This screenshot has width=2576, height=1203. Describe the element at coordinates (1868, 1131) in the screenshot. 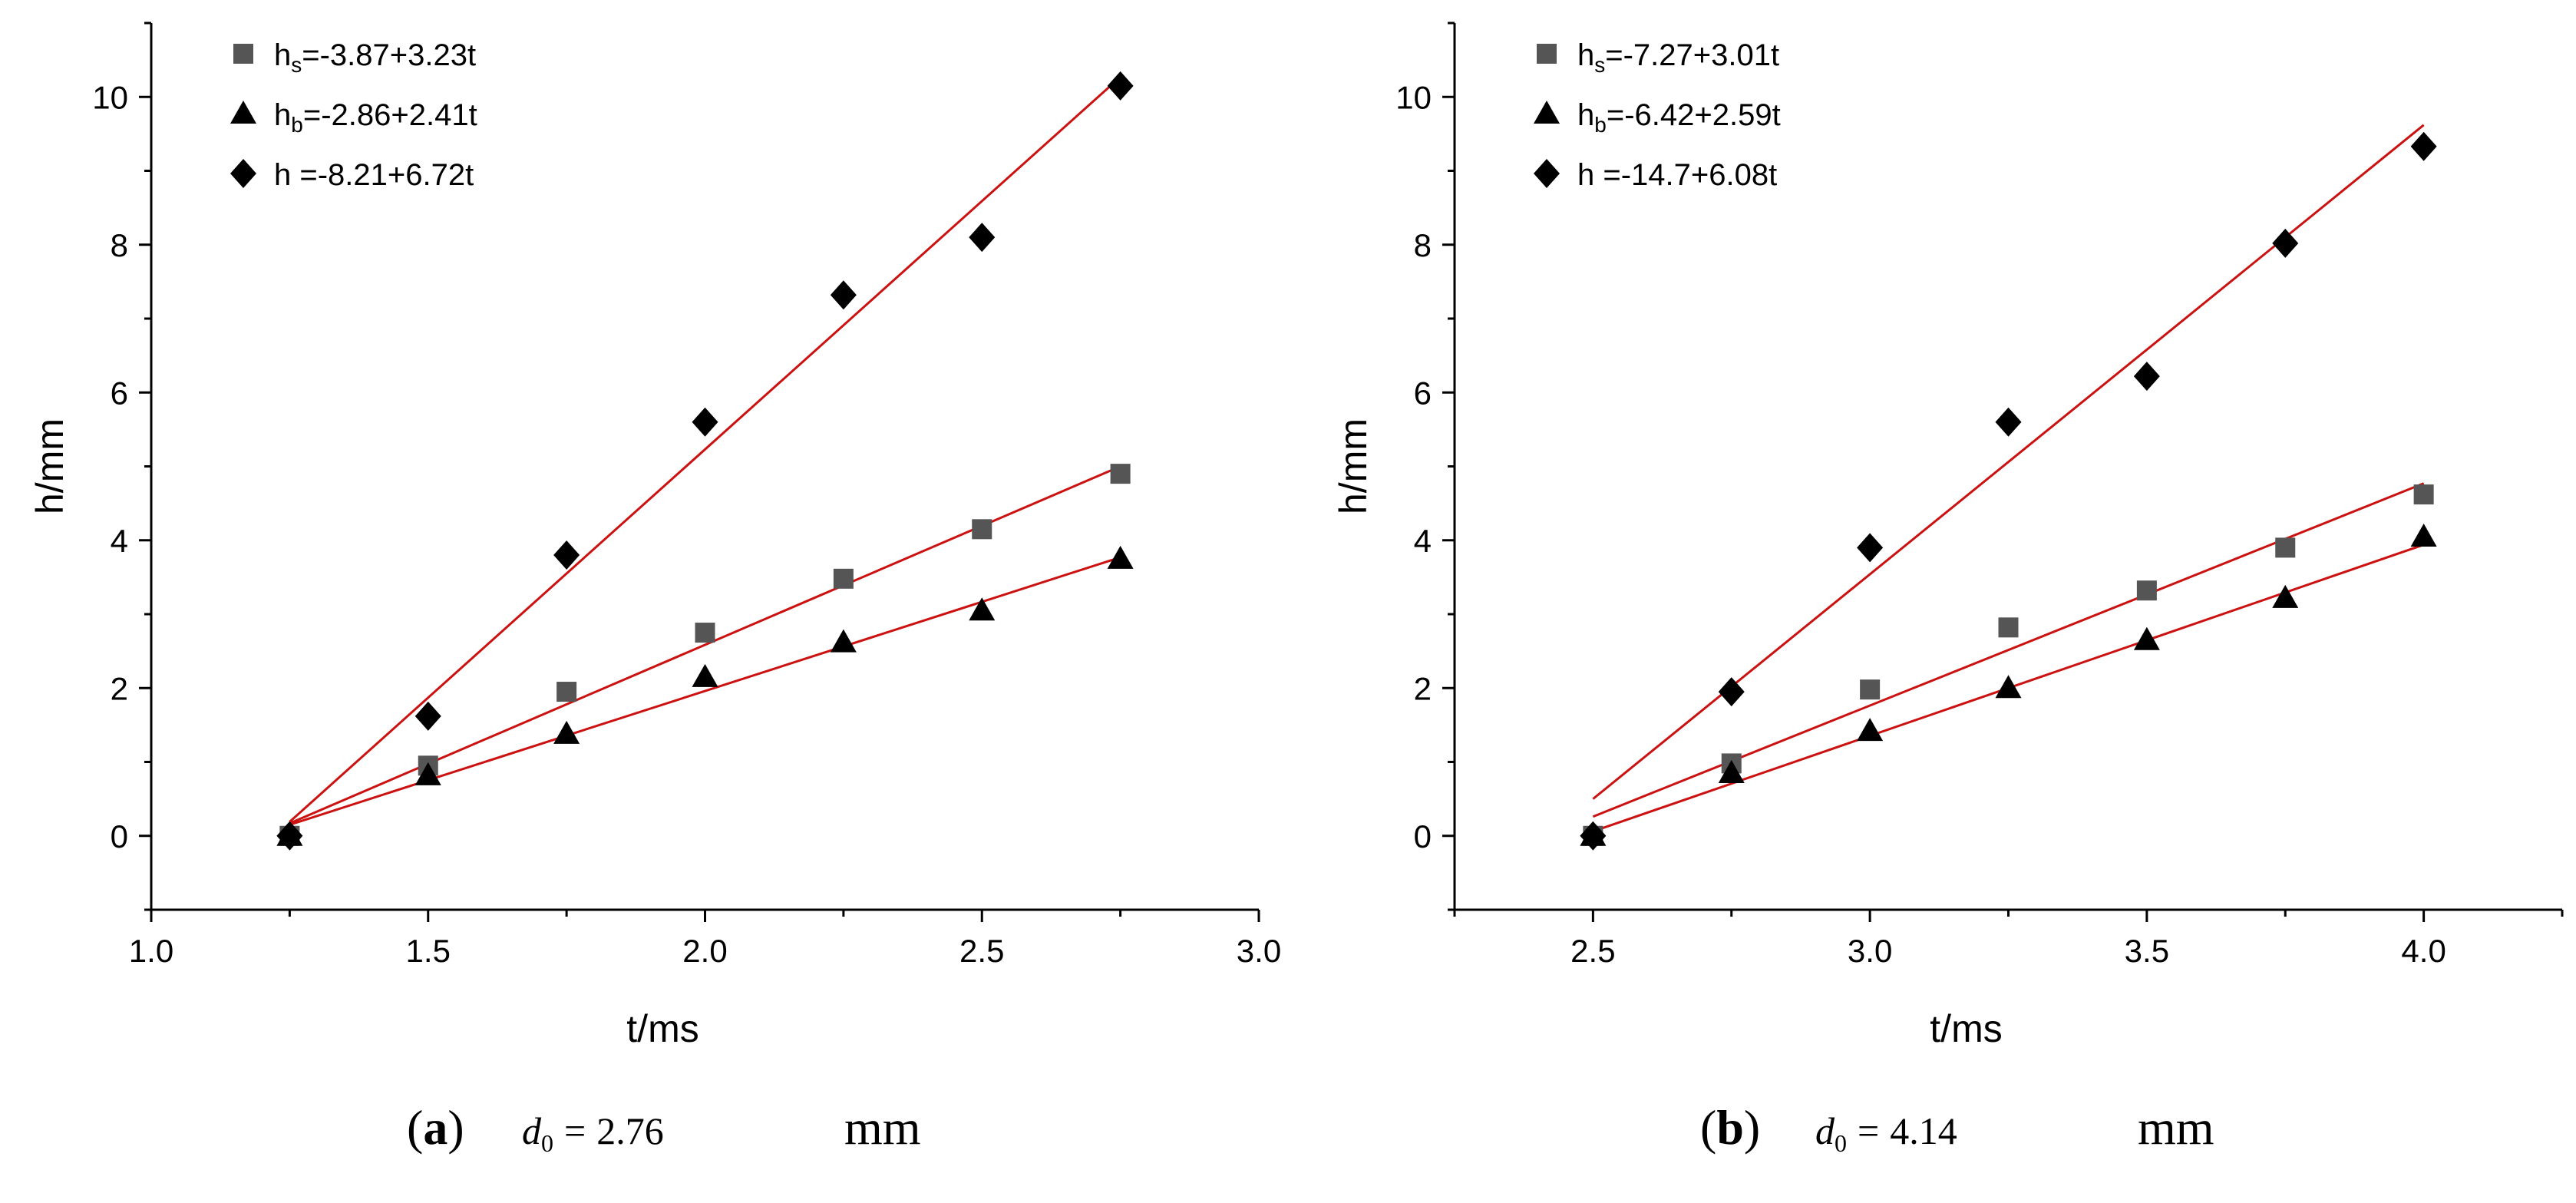

I see `caption-equals: =` at that location.